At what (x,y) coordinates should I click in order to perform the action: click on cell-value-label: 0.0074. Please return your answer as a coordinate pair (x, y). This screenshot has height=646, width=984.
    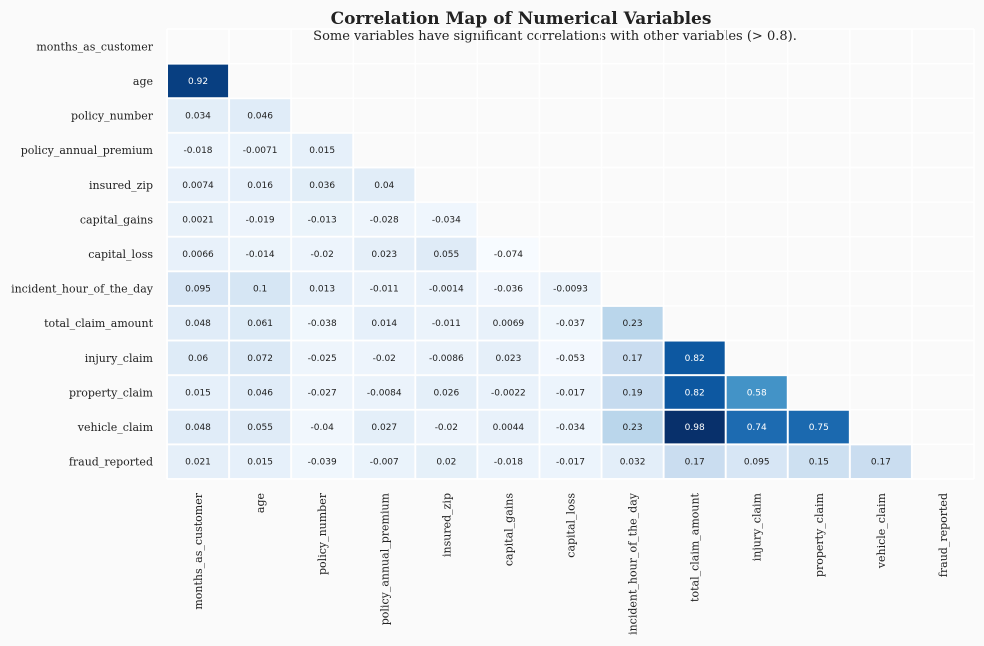
    Looking at the image, I should click on (198, 186).